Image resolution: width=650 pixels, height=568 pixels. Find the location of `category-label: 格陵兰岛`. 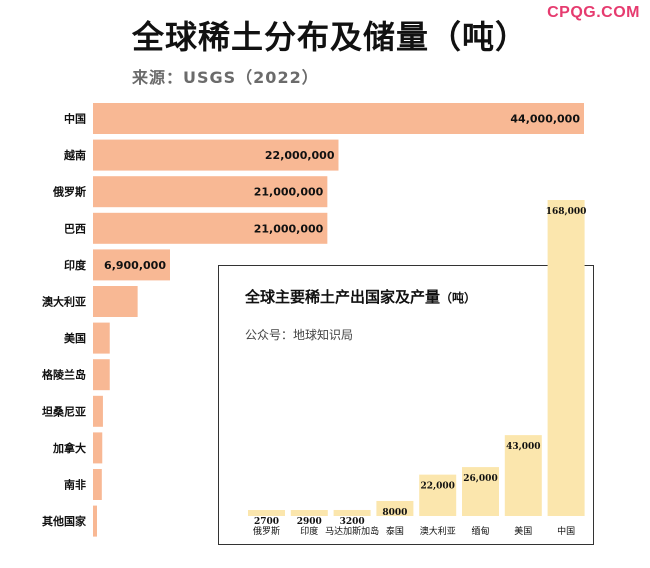

category-label: 格陵兰岛 is located at coordinates (64, 375).